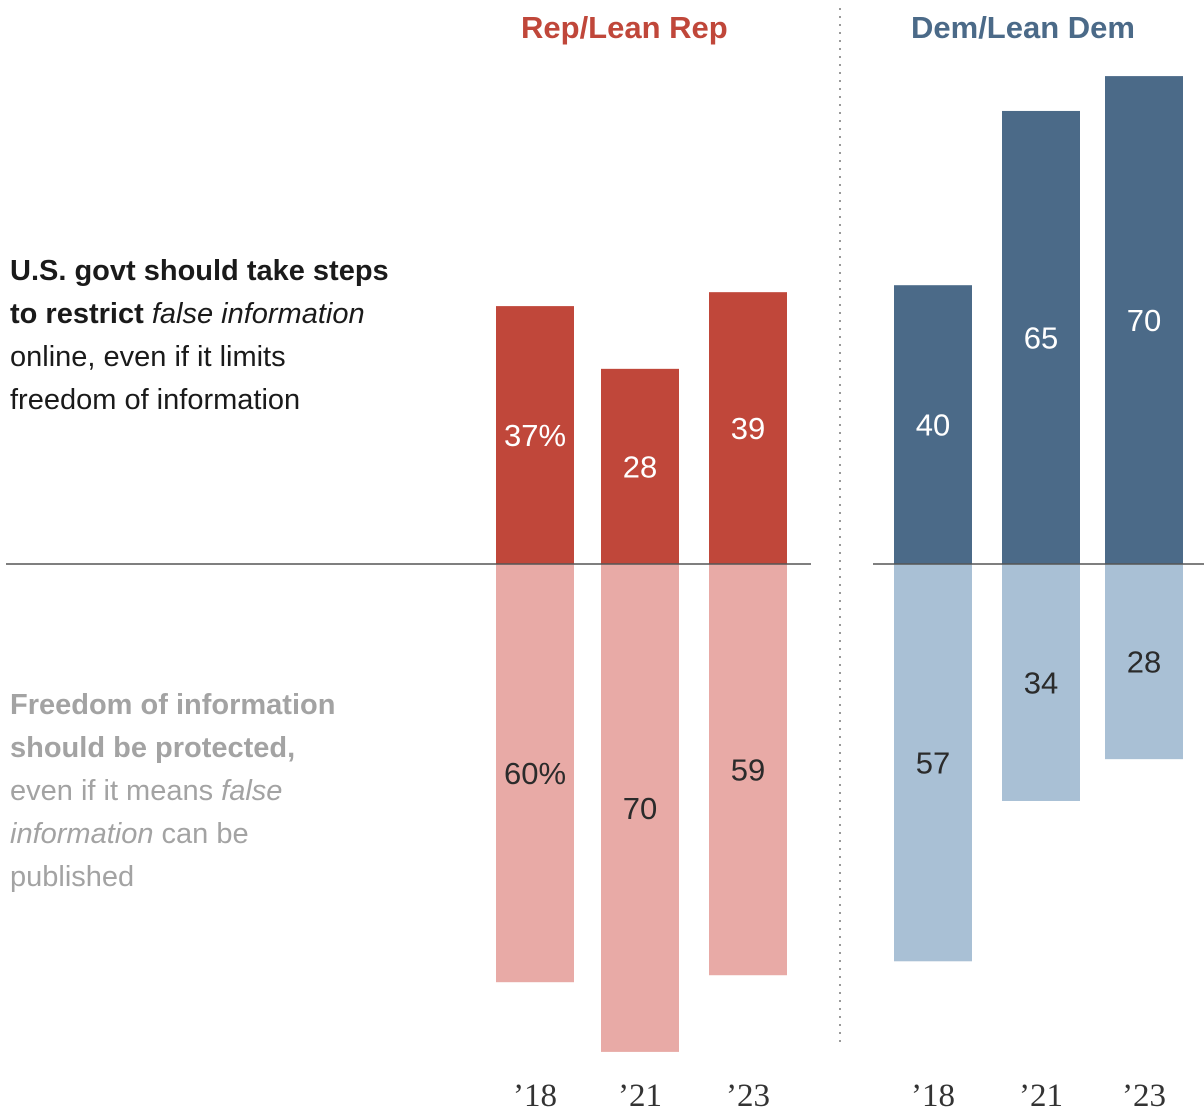  I want to click on dem-restrict-value-label-1: 65, so click(1041, 337).